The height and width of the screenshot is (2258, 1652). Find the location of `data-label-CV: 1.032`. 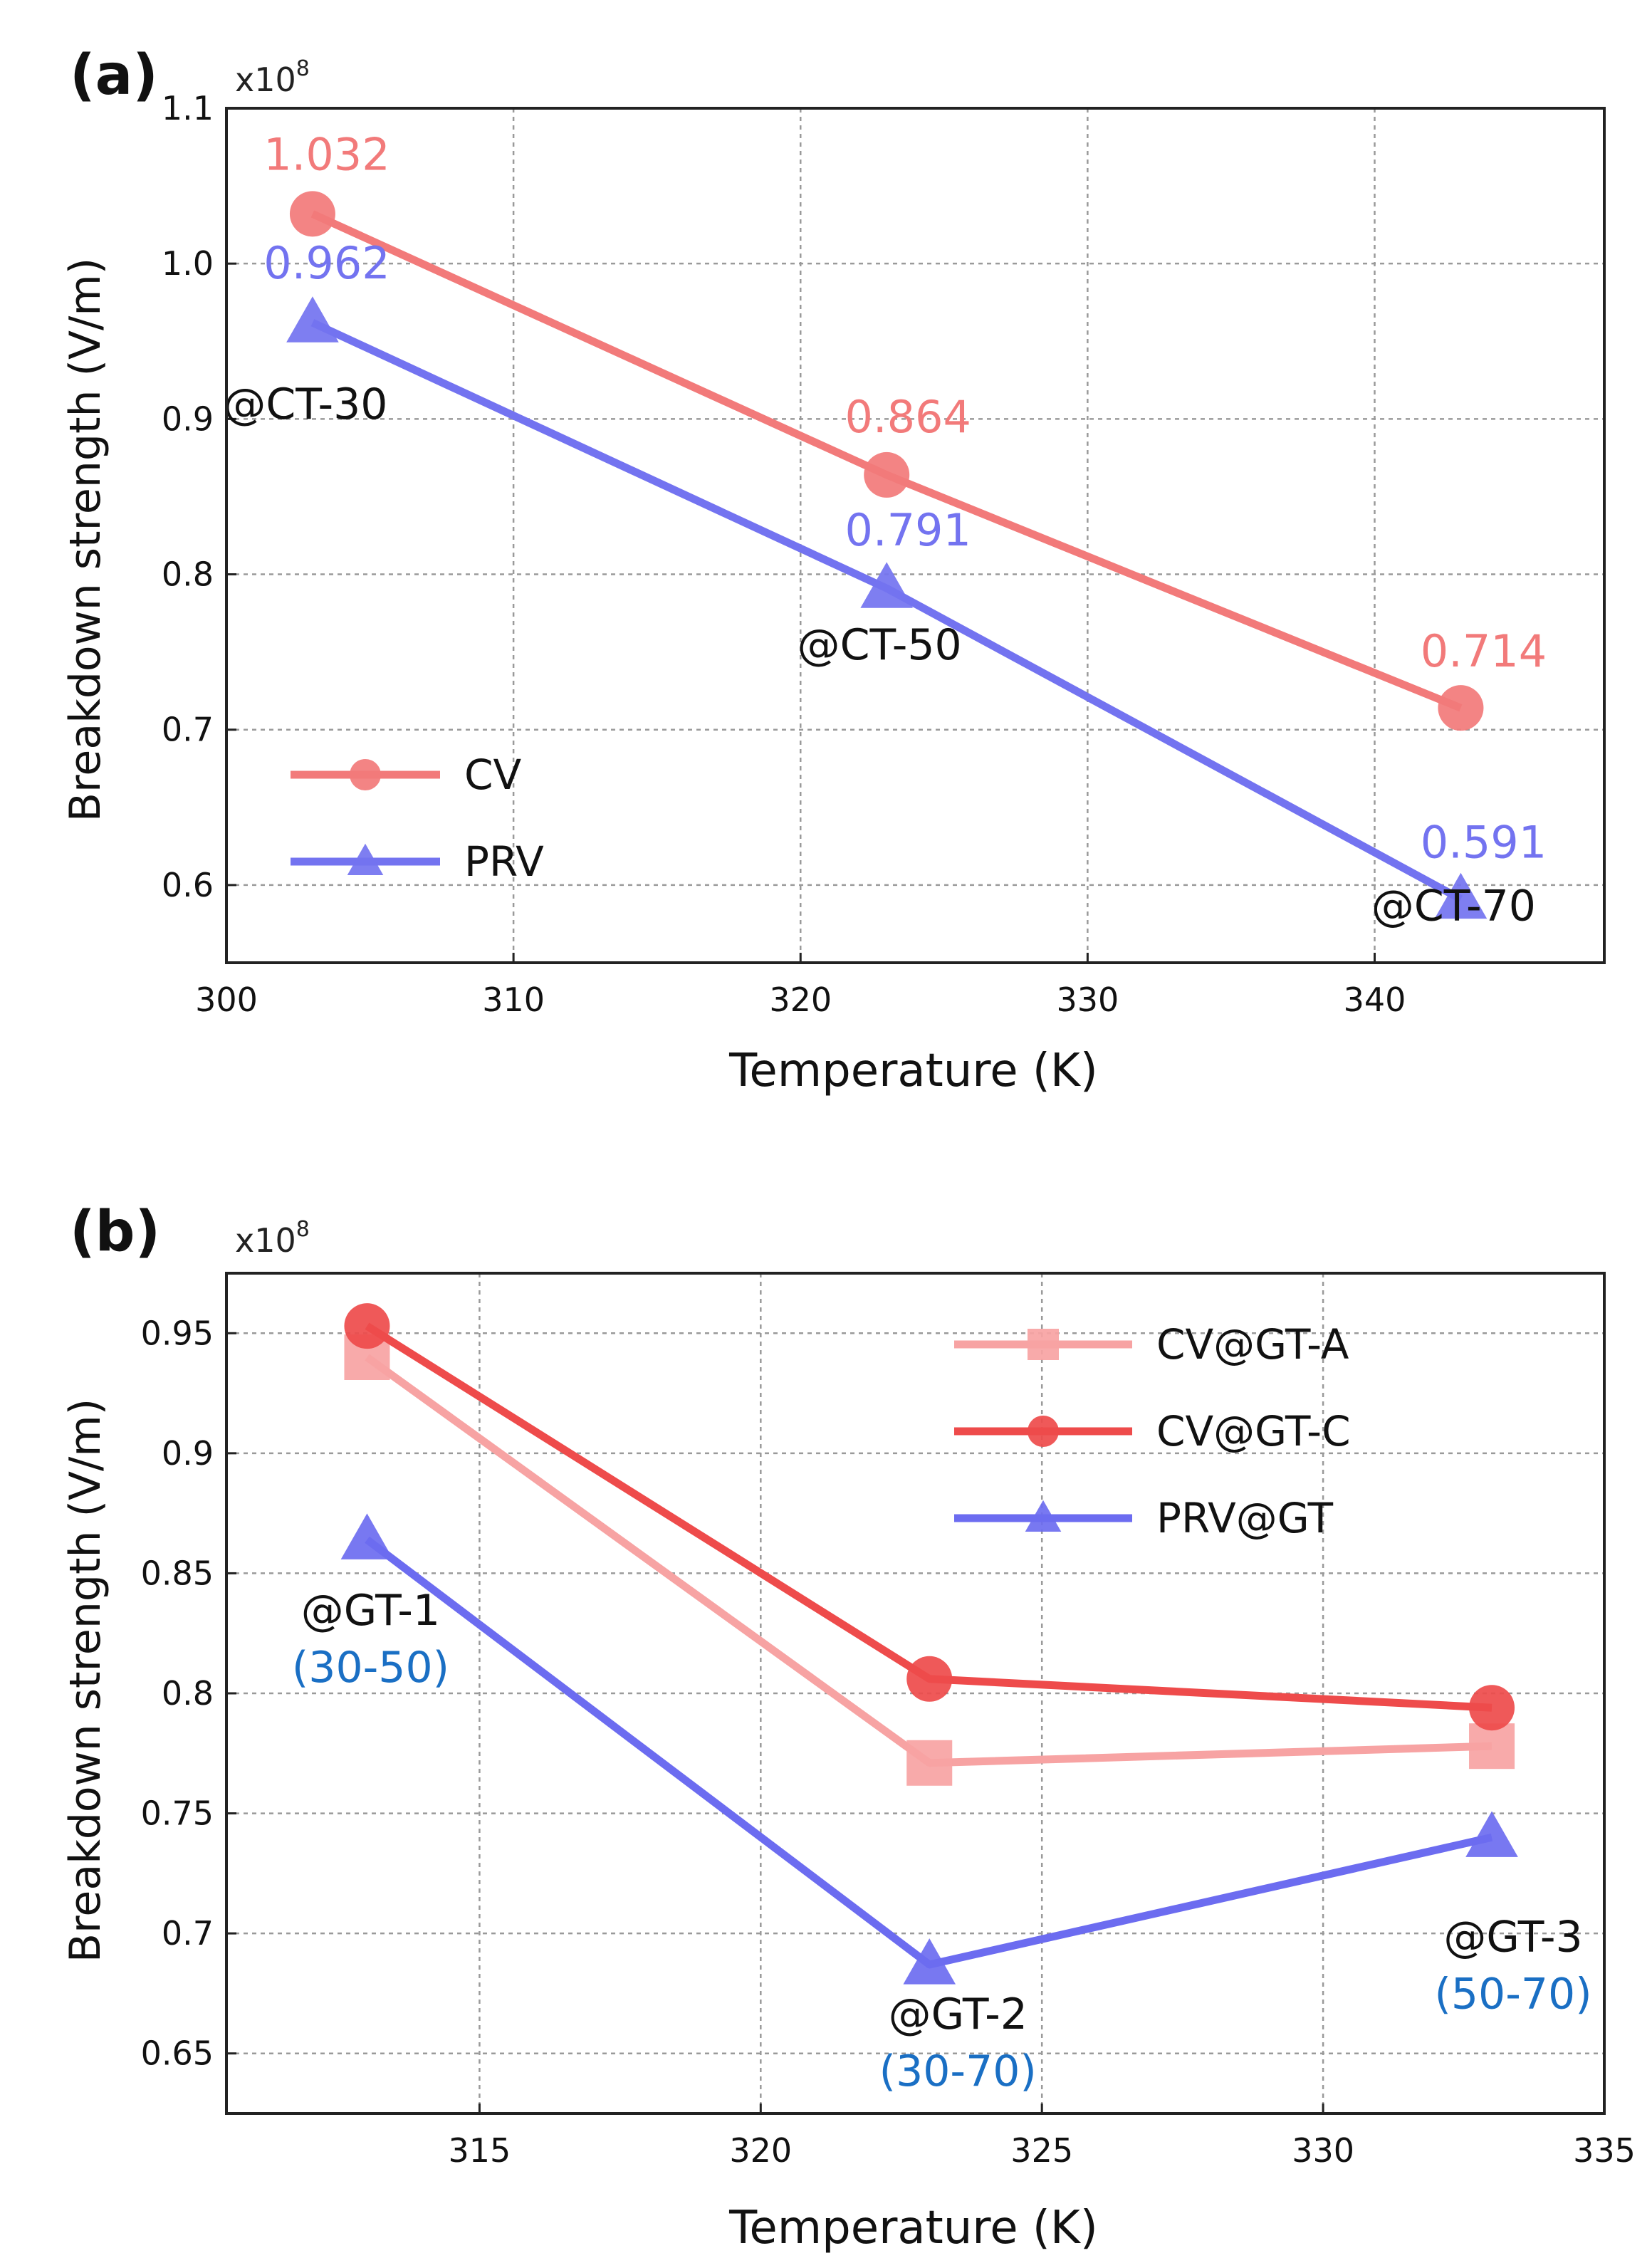

data-label-CV: 1.032 is located at coordinates (327, 154).